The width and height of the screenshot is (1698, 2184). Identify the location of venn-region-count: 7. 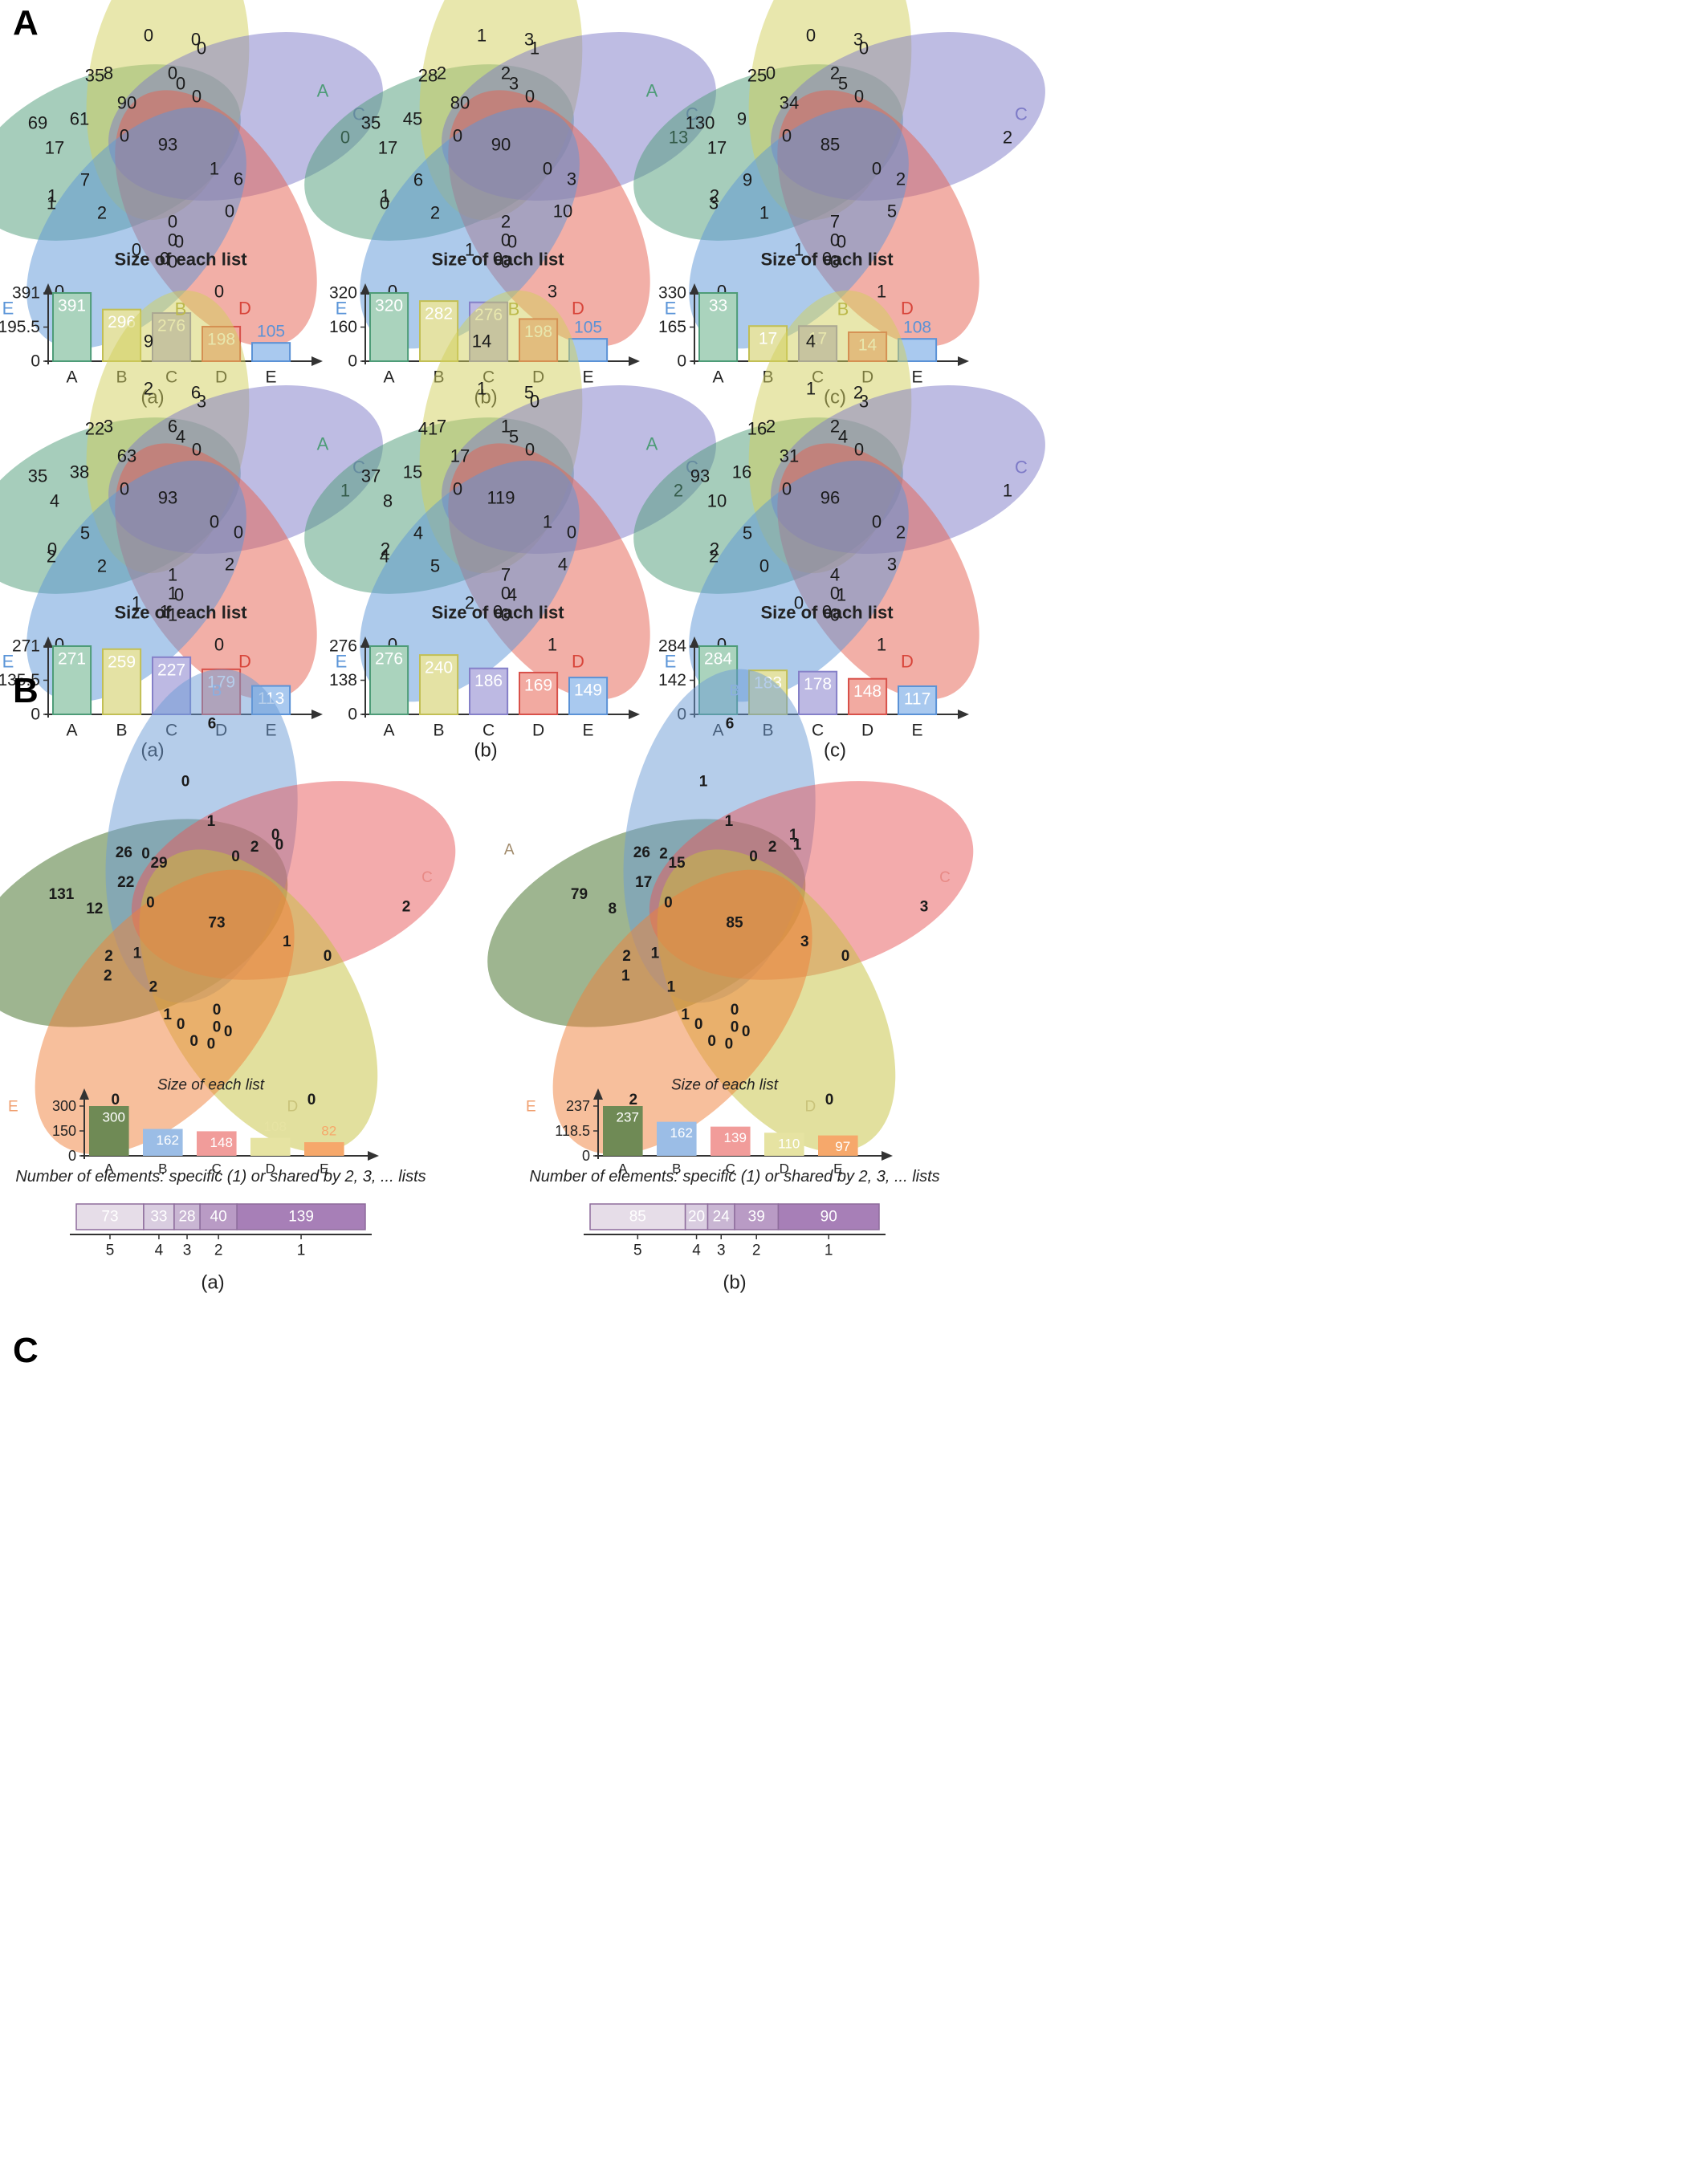
(835, 222).